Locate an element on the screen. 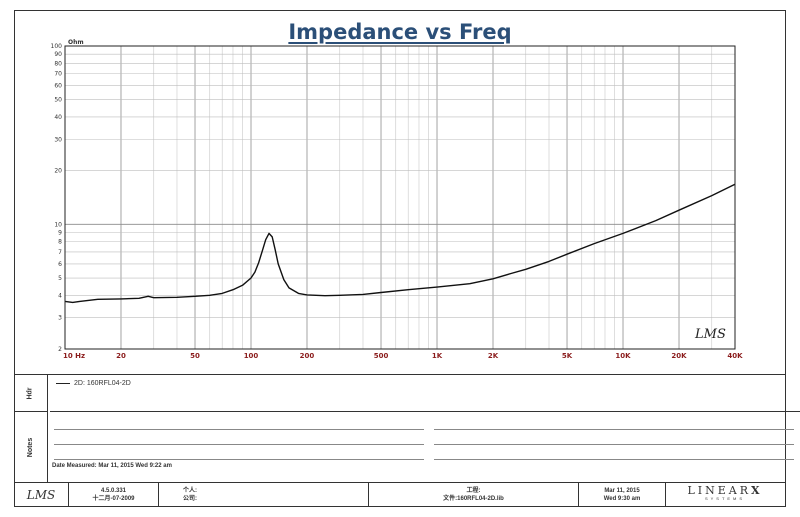 The image size is (800, 517). y-tick-label: 40 is located at coordinates (58, 117).